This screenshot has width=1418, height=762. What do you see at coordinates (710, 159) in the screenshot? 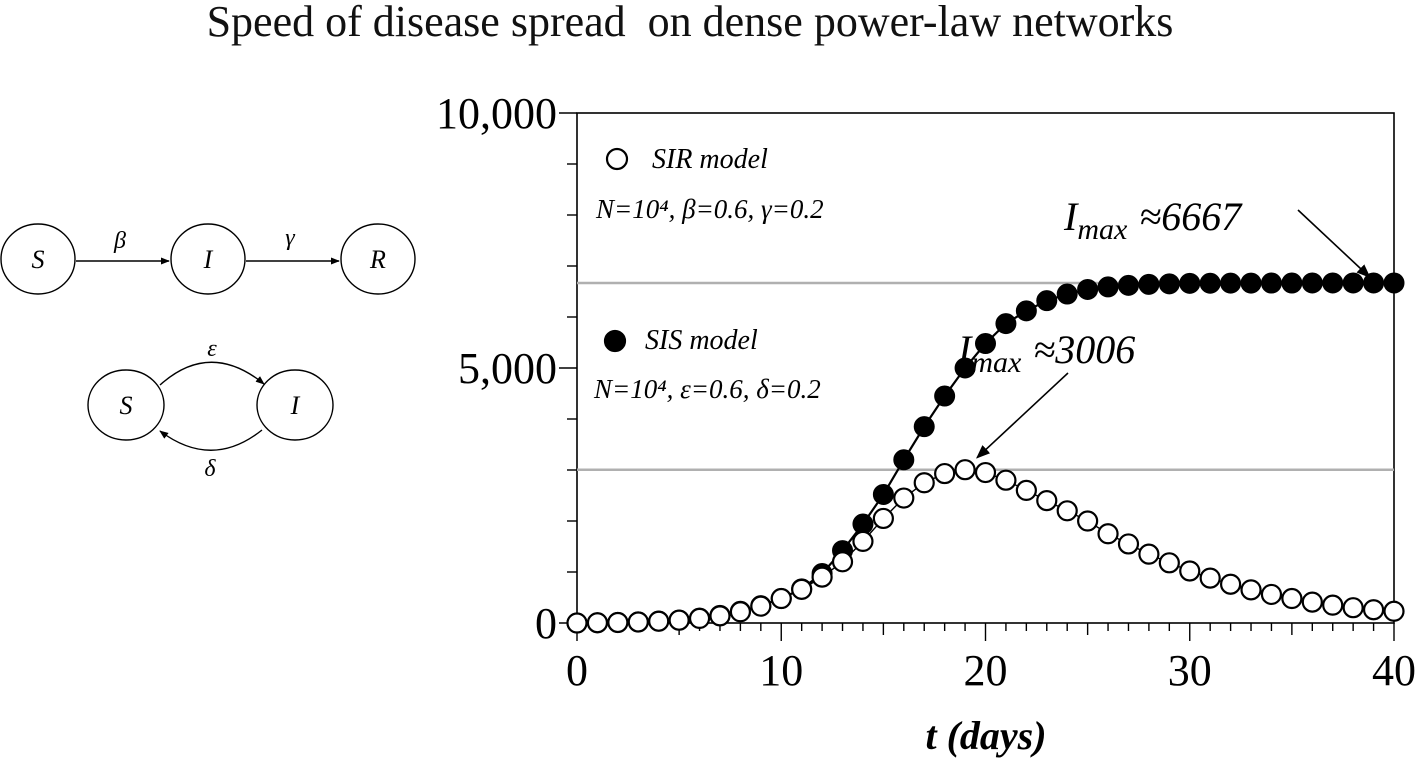
I see `legend-sir-label: SIR model` at bounding box center [710, 159].